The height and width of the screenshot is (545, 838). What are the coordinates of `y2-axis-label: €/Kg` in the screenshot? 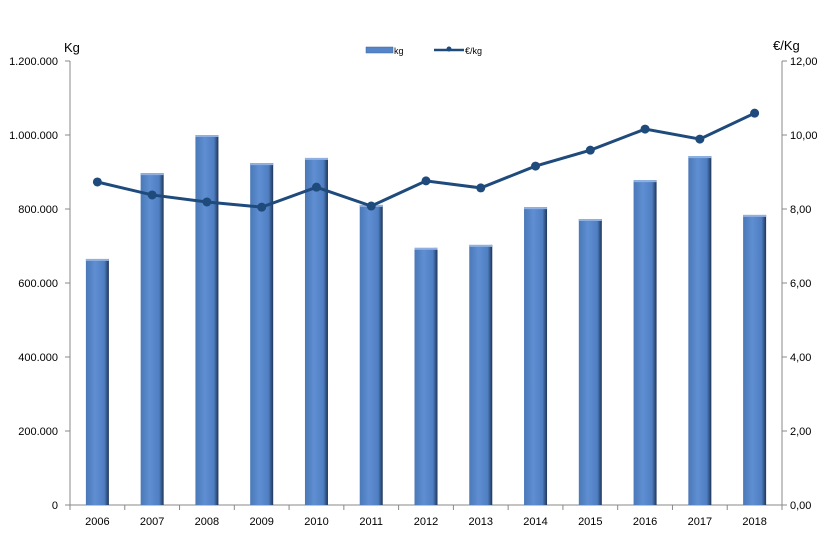 It's located at (786, 45).